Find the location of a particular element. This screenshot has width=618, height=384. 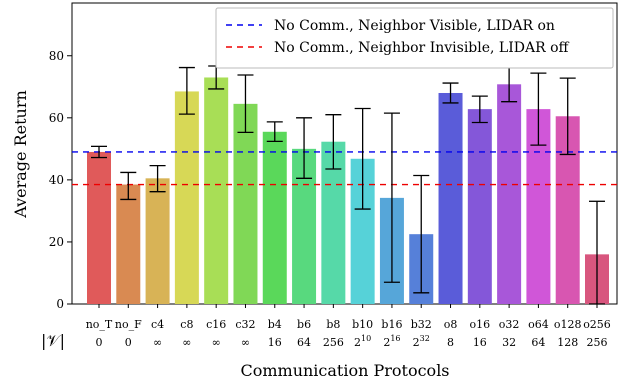

vocab-size-label-o64: 64 is located at coordinates (538, 342).